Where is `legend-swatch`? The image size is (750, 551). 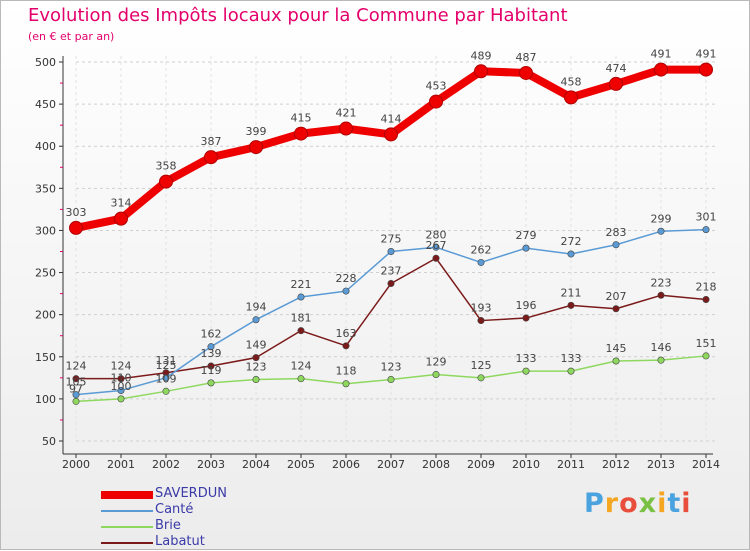 legend-swatch is located at coordinates (127, 543).